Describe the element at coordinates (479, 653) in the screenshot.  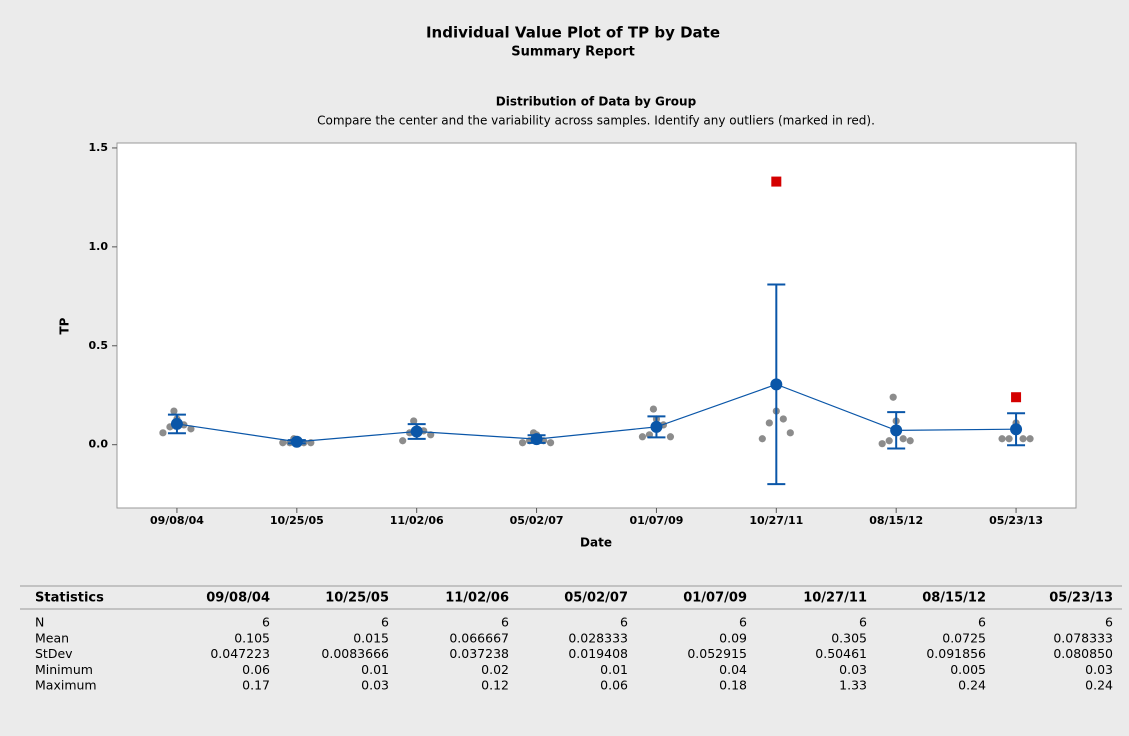
I see `table-cell: 0.037238` at that location.